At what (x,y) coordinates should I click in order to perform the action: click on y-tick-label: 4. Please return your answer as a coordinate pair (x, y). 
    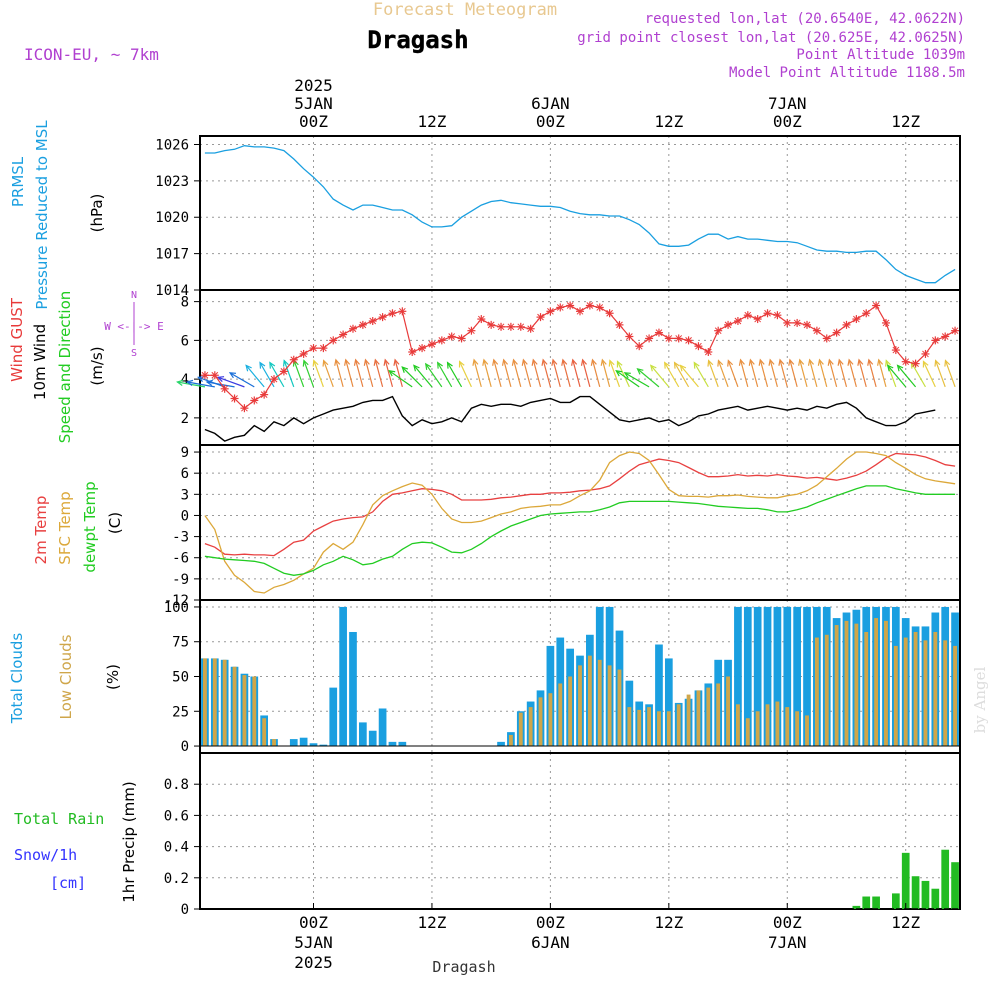
    Looking at the image, I should click on (185, 380).